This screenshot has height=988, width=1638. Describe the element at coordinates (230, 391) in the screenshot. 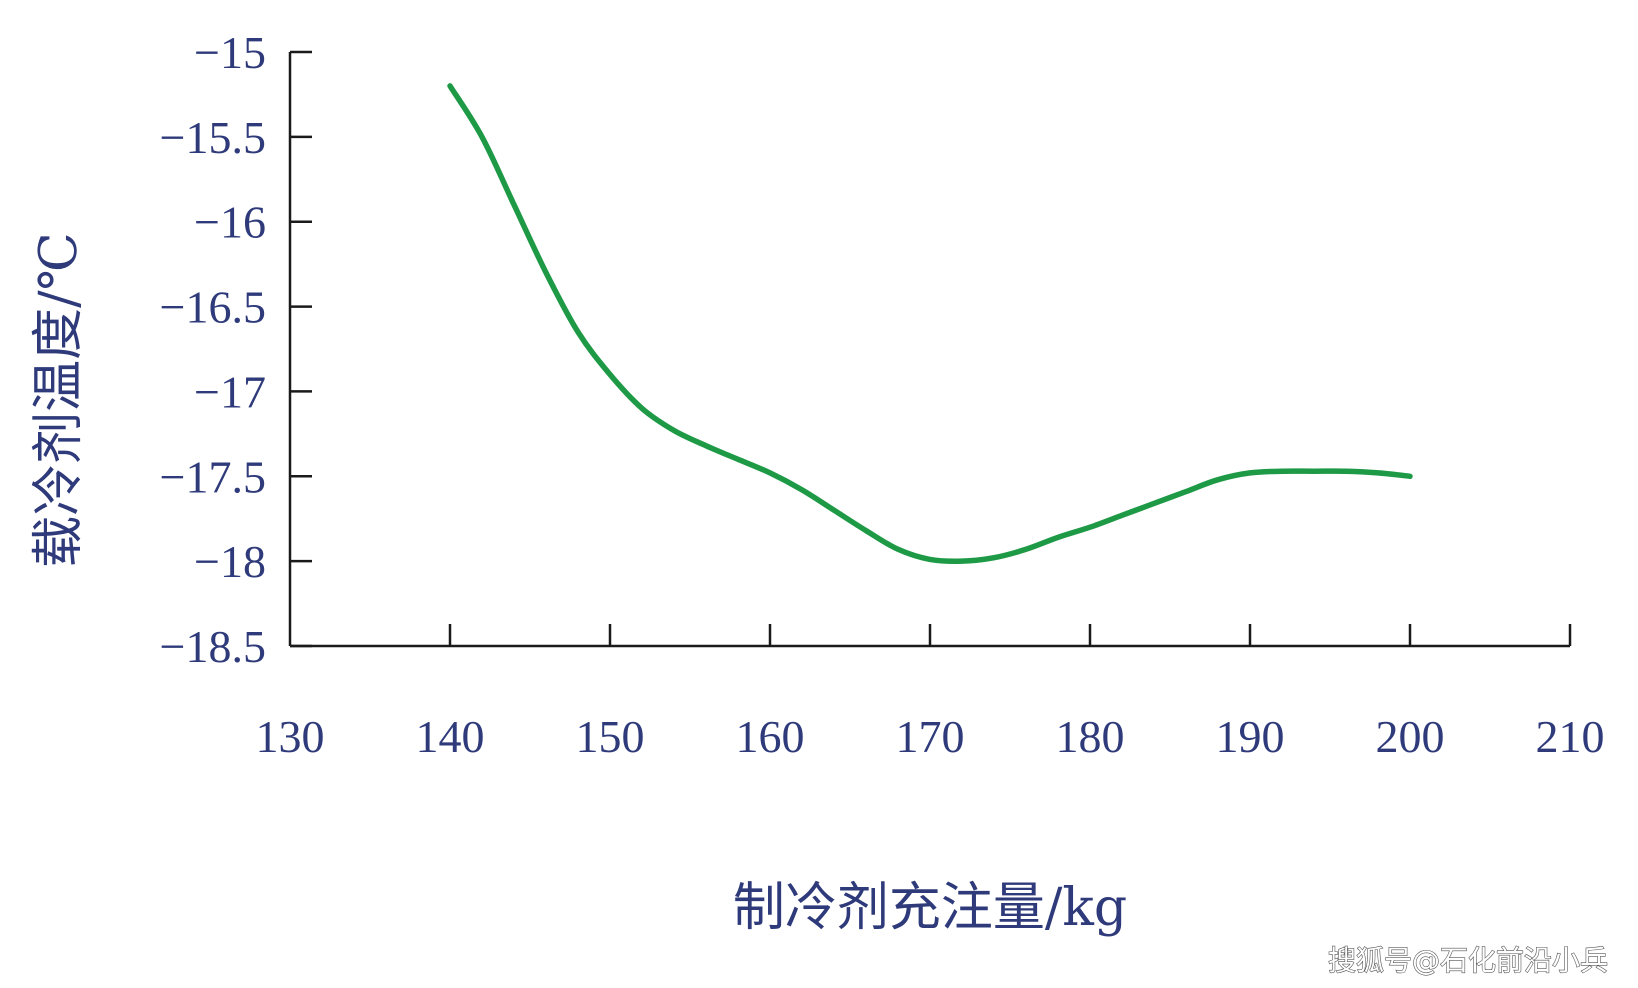

I see `y-tick-label: −17` at that location.